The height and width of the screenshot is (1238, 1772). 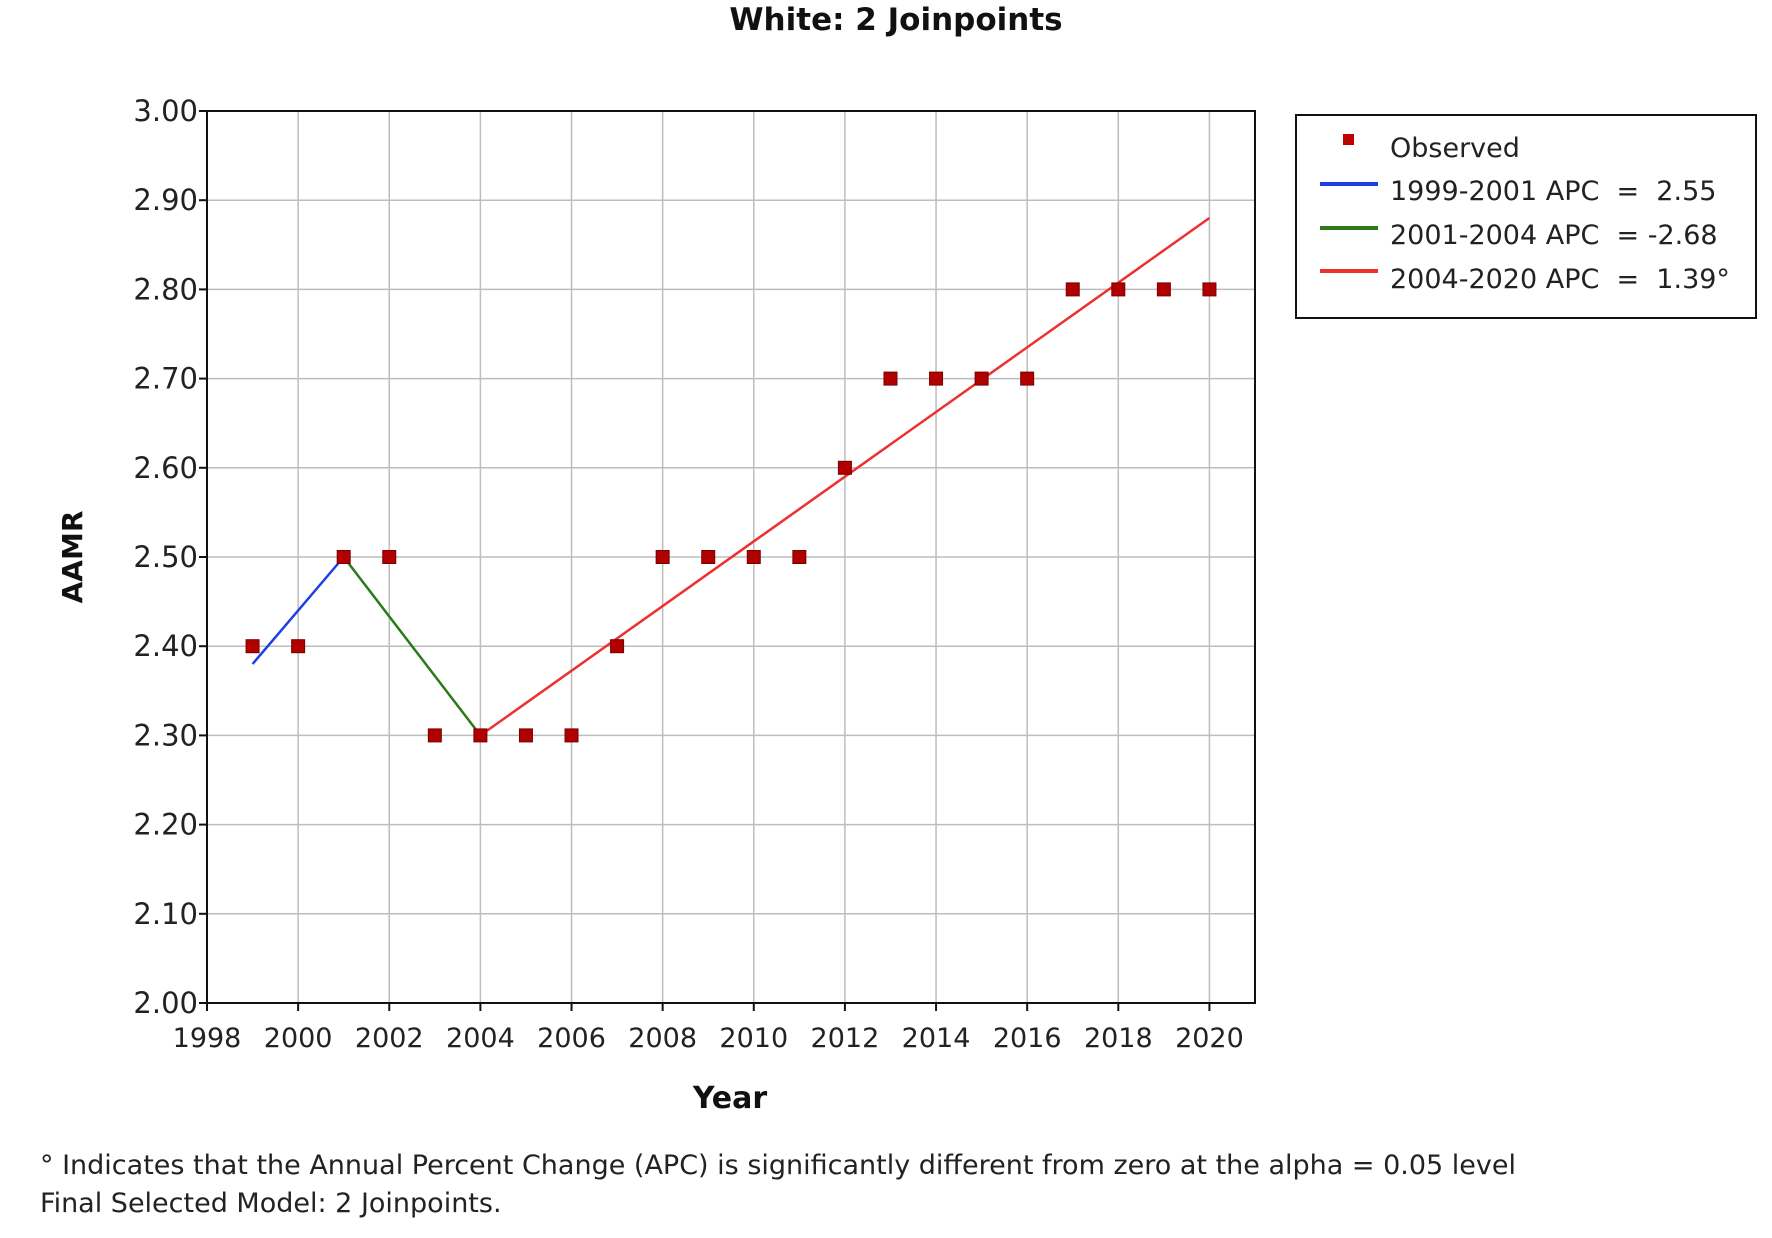 What do you see at coordinates (845, 1038) in the screenshot?
I see `x-tick-label: 2012` at bounding box center [845, 1038].